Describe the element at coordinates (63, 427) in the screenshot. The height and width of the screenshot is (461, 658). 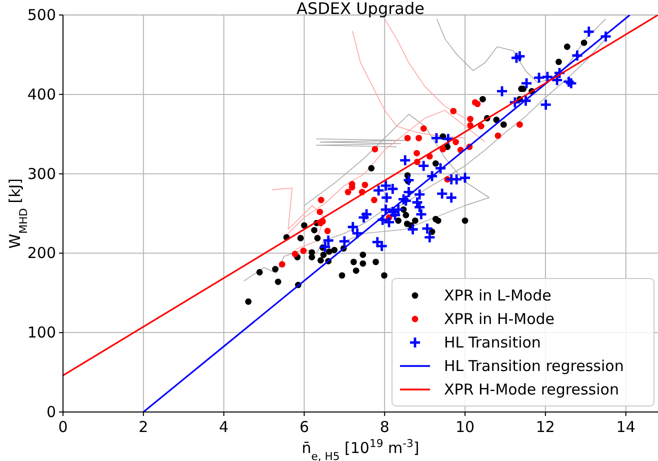
I see `x-tick-label: 0` at that location.